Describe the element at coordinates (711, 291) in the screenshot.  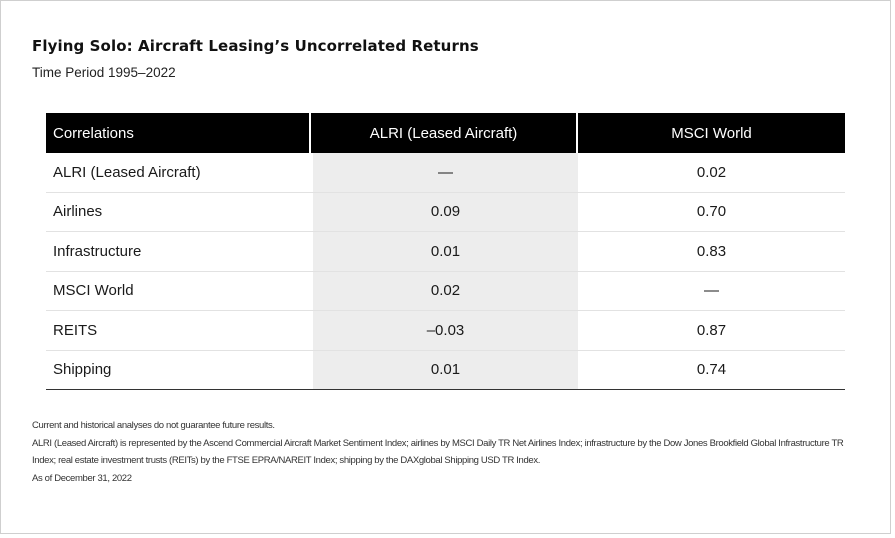
I see `msci-value: —` at that location.